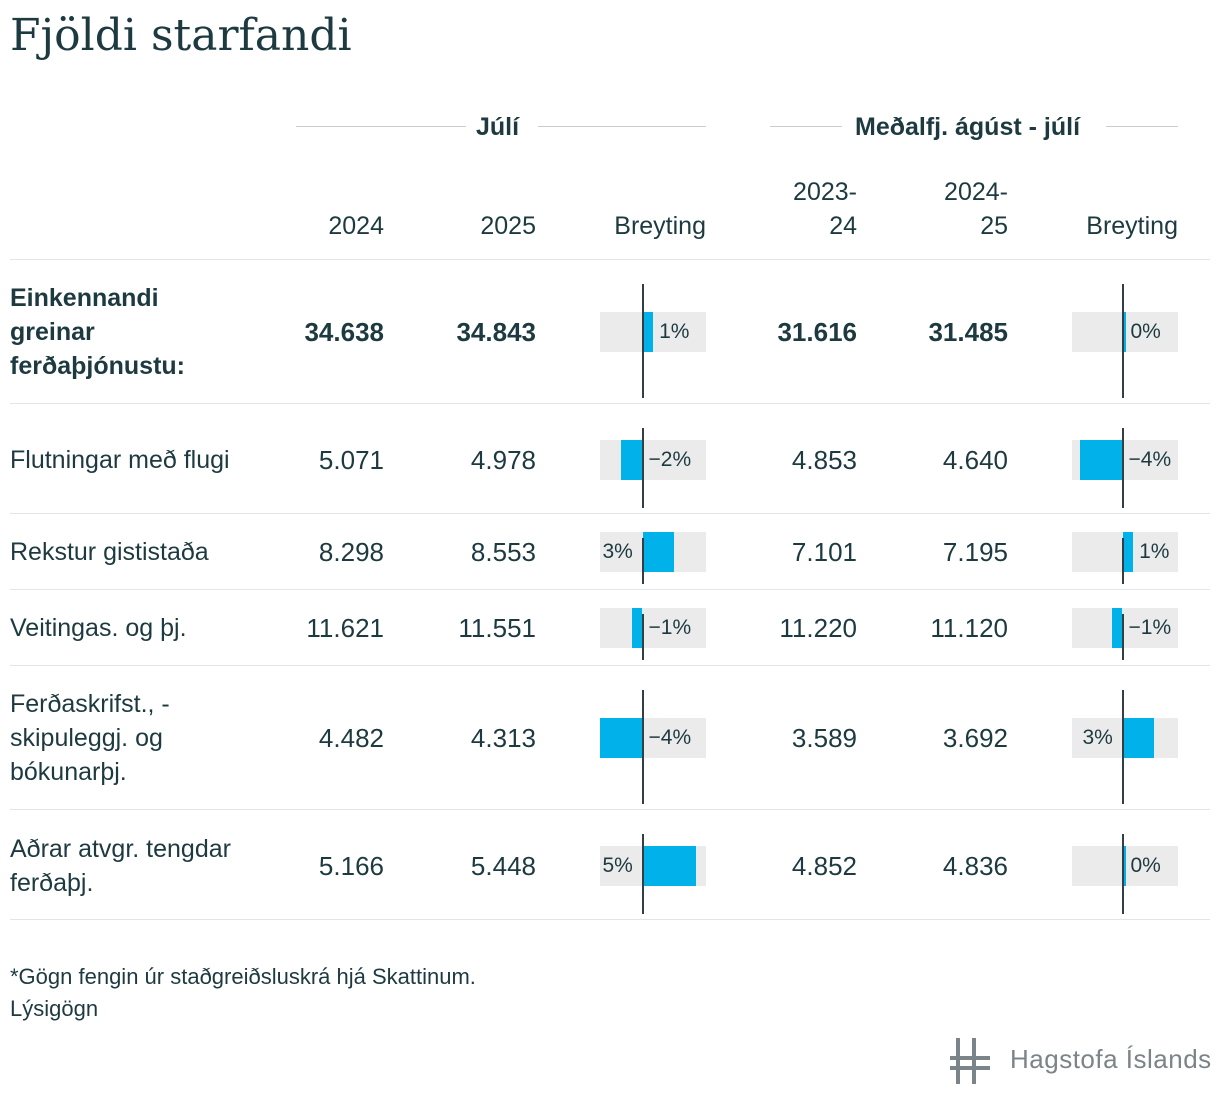 Image resolution: width=1220 pixels, height=1110 pixels. Describe the element at coordinates (503, 552) in the screenshot. I see `value-july-2025: 8.553` at that location.